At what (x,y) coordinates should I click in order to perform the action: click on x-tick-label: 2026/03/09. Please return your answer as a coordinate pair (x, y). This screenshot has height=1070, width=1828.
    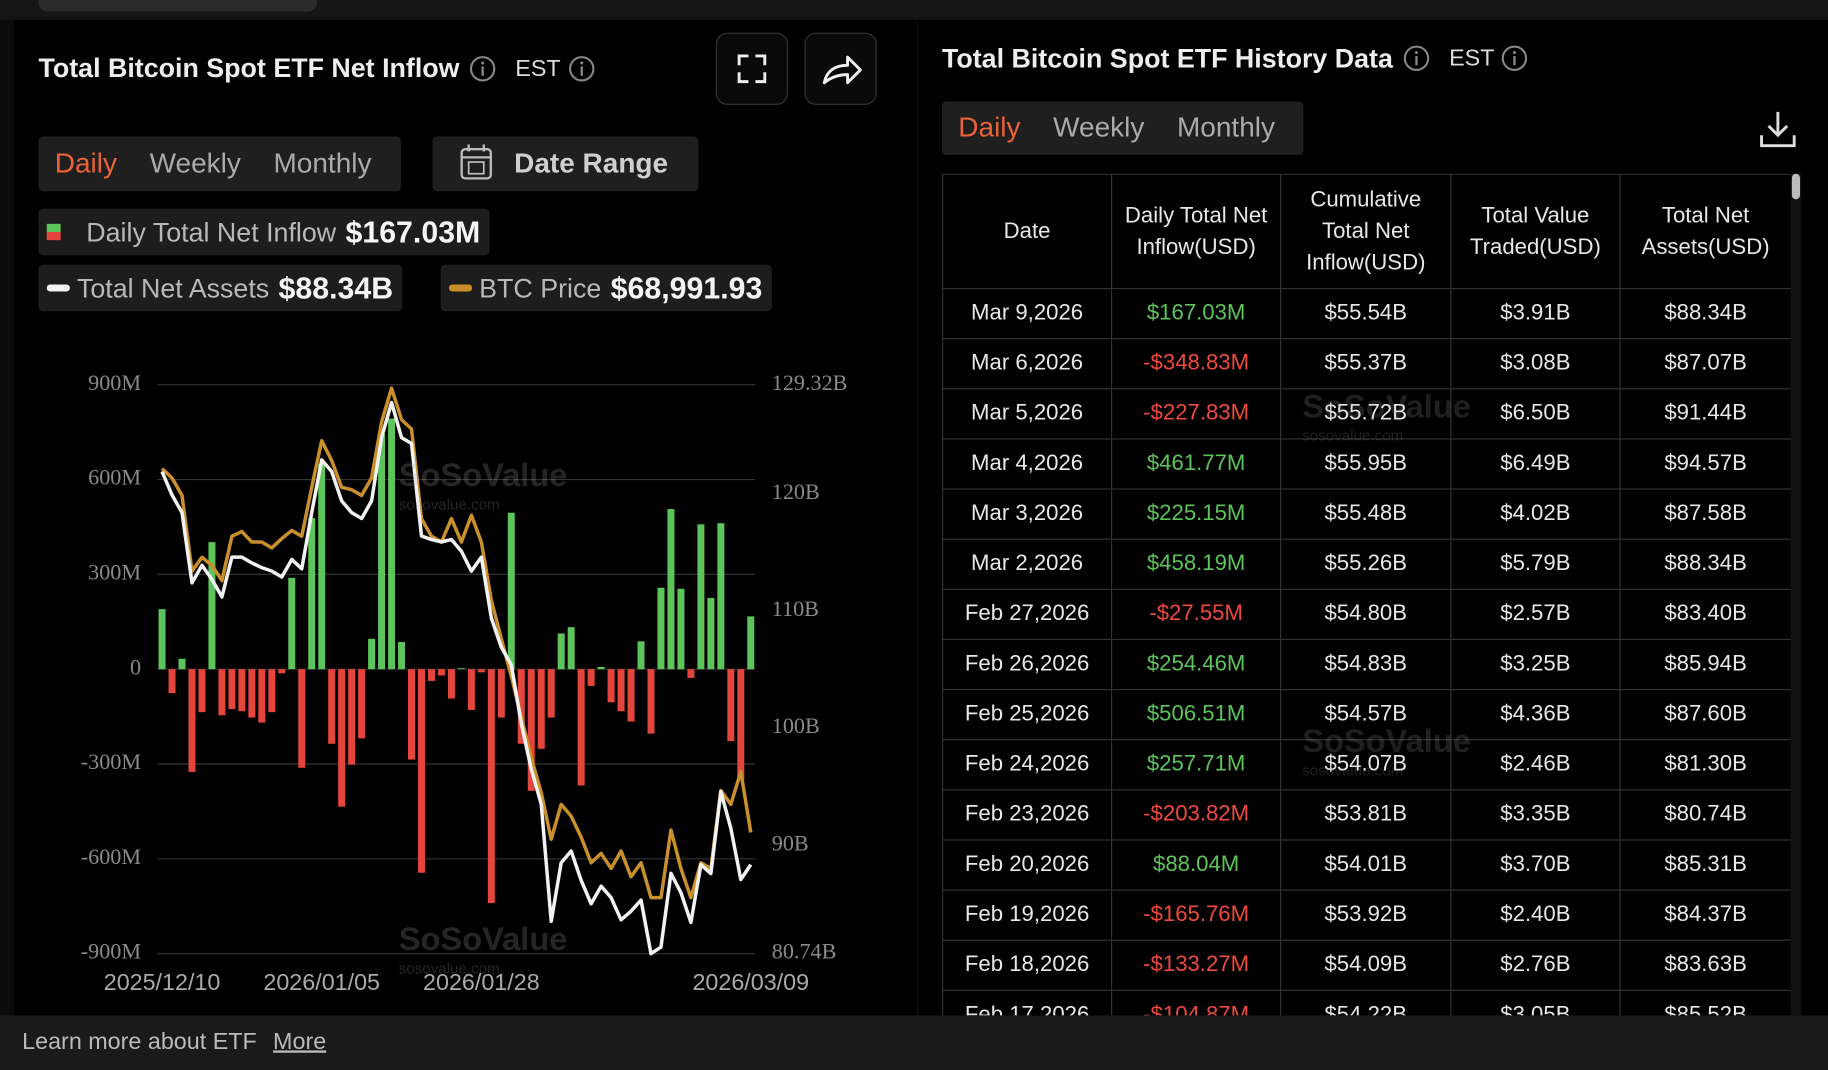
    Looking at the image, I should click on (750, 982).